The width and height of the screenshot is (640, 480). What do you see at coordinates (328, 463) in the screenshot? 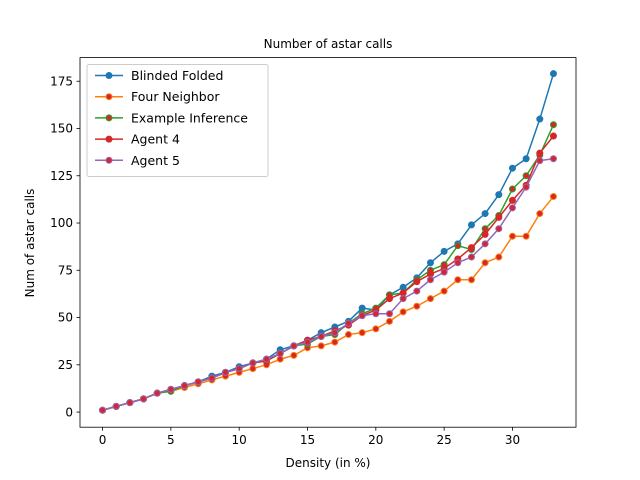
I see `x-axis-label: Density (in %)` at bounding box center [328, 463].